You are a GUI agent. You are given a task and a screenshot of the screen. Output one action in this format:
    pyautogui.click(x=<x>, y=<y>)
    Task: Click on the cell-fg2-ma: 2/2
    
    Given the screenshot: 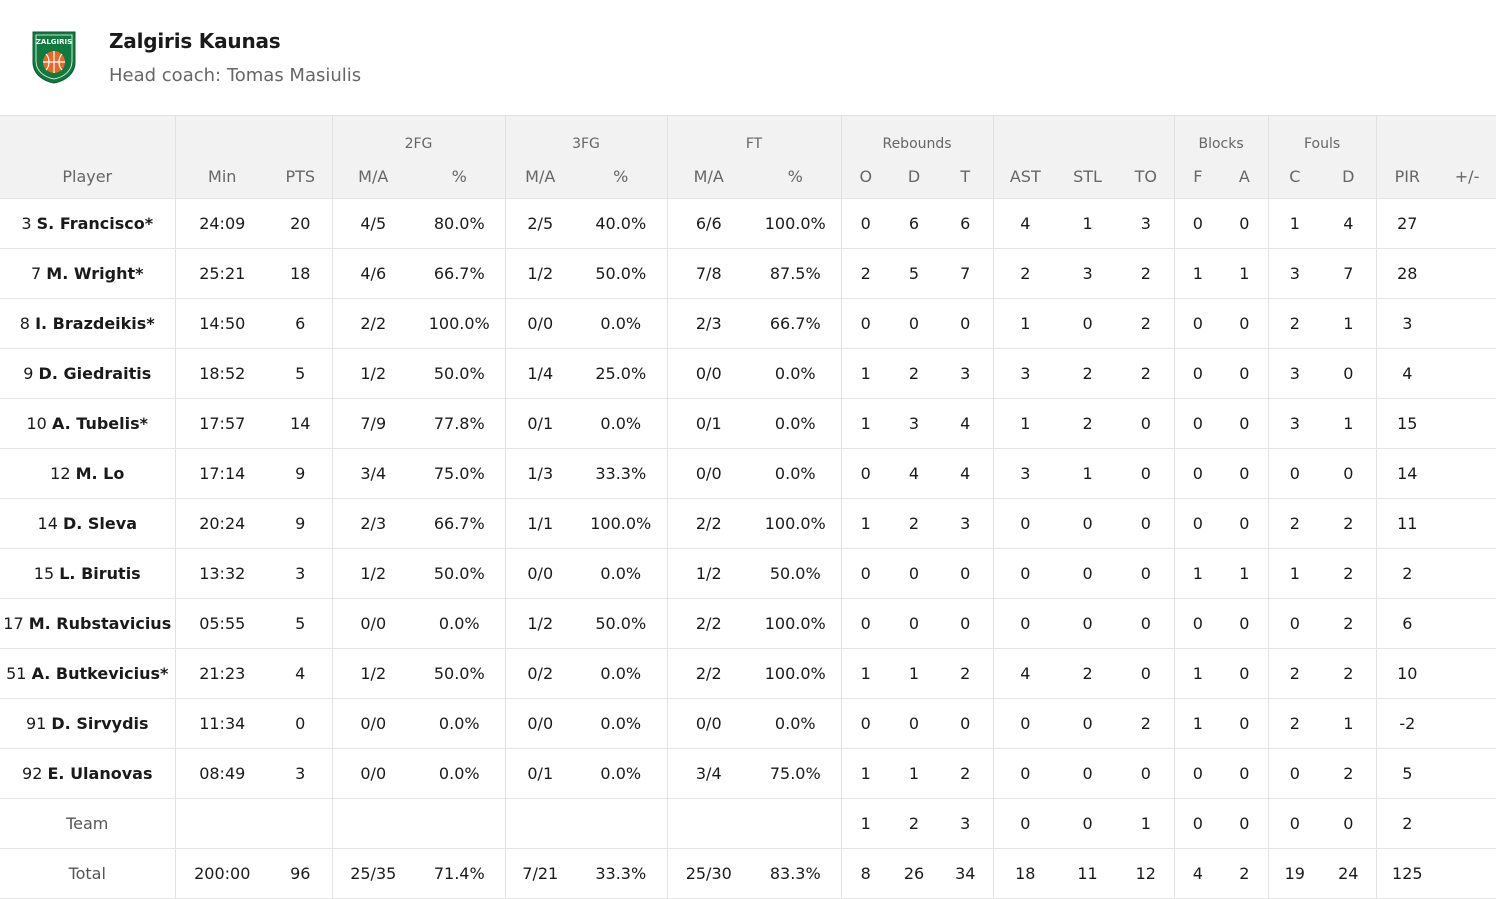 What is the action you would take?
    pyautogui.click(x=372, y=323)
    